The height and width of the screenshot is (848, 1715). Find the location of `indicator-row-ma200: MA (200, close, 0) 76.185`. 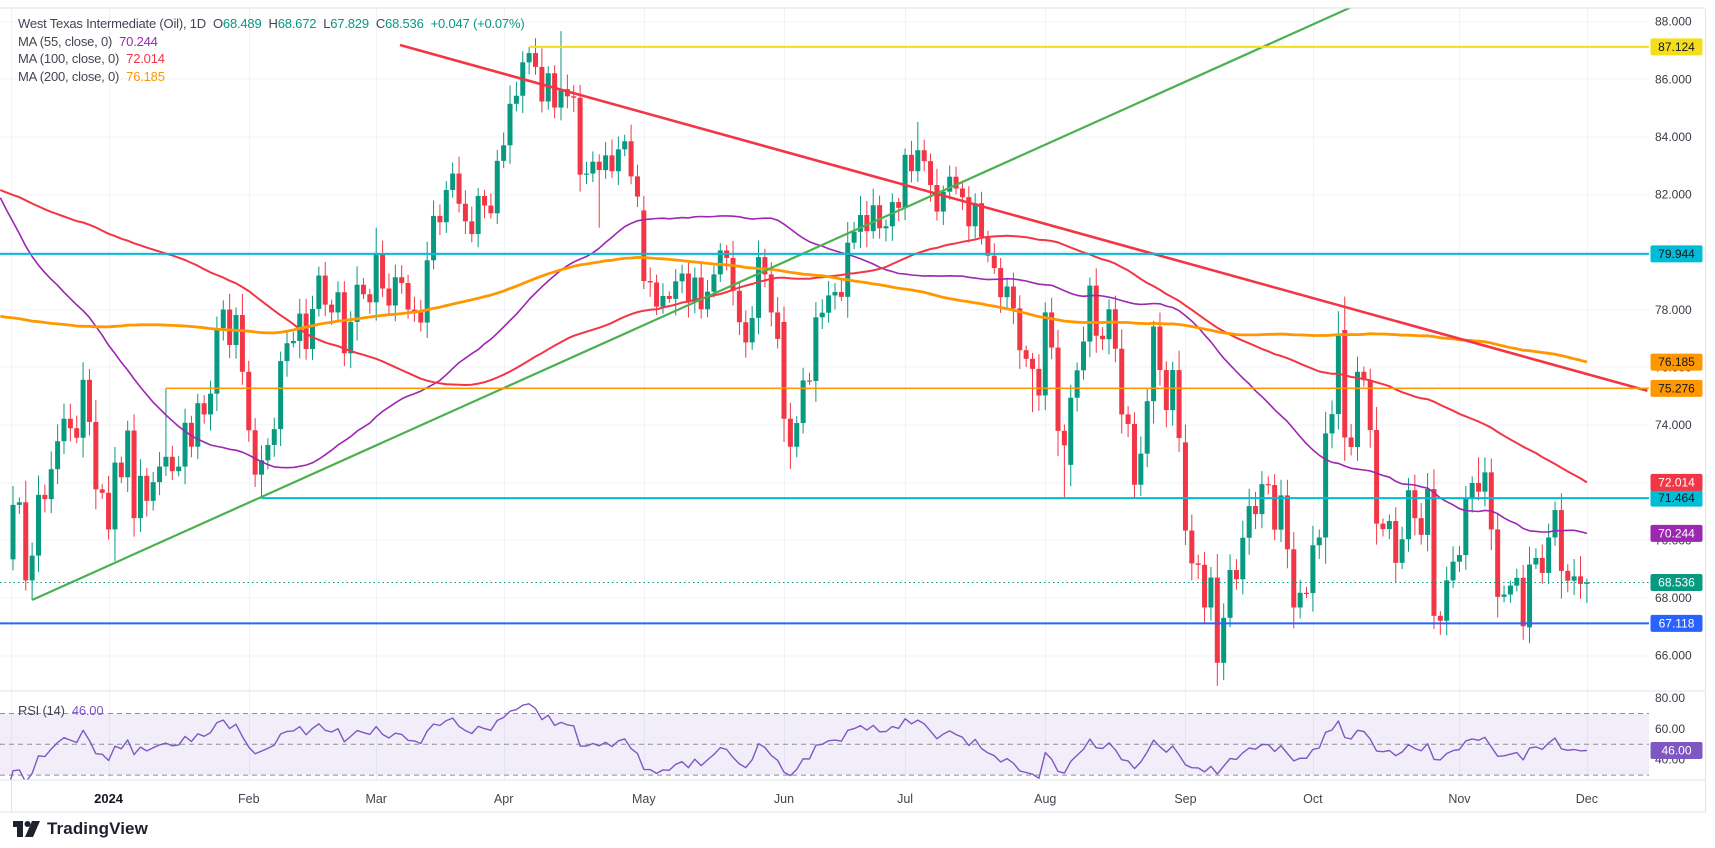

indicator-row-ma200: MA (200, close, 0) 76.185 is located at coordinates (271, 77).